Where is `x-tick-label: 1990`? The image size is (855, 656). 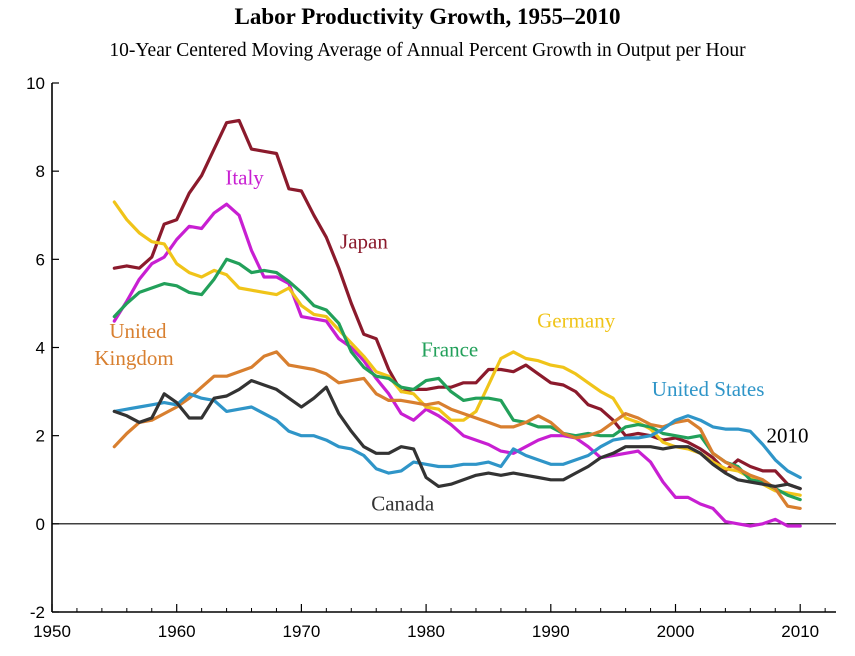 x-tick-label: 1990 is located at coordinates (551, 631).